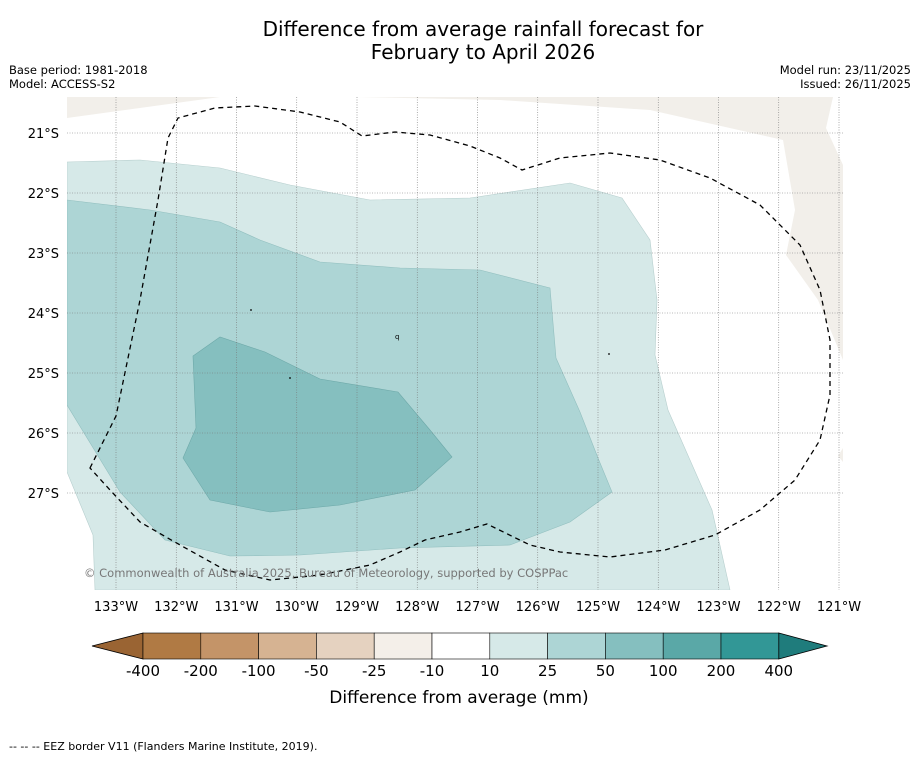 The width and height of the screenshot is (919, 758). Describe the element at coordinates (803, 646) in the screenshot. I see `colorbar-arrow-high` at that location.